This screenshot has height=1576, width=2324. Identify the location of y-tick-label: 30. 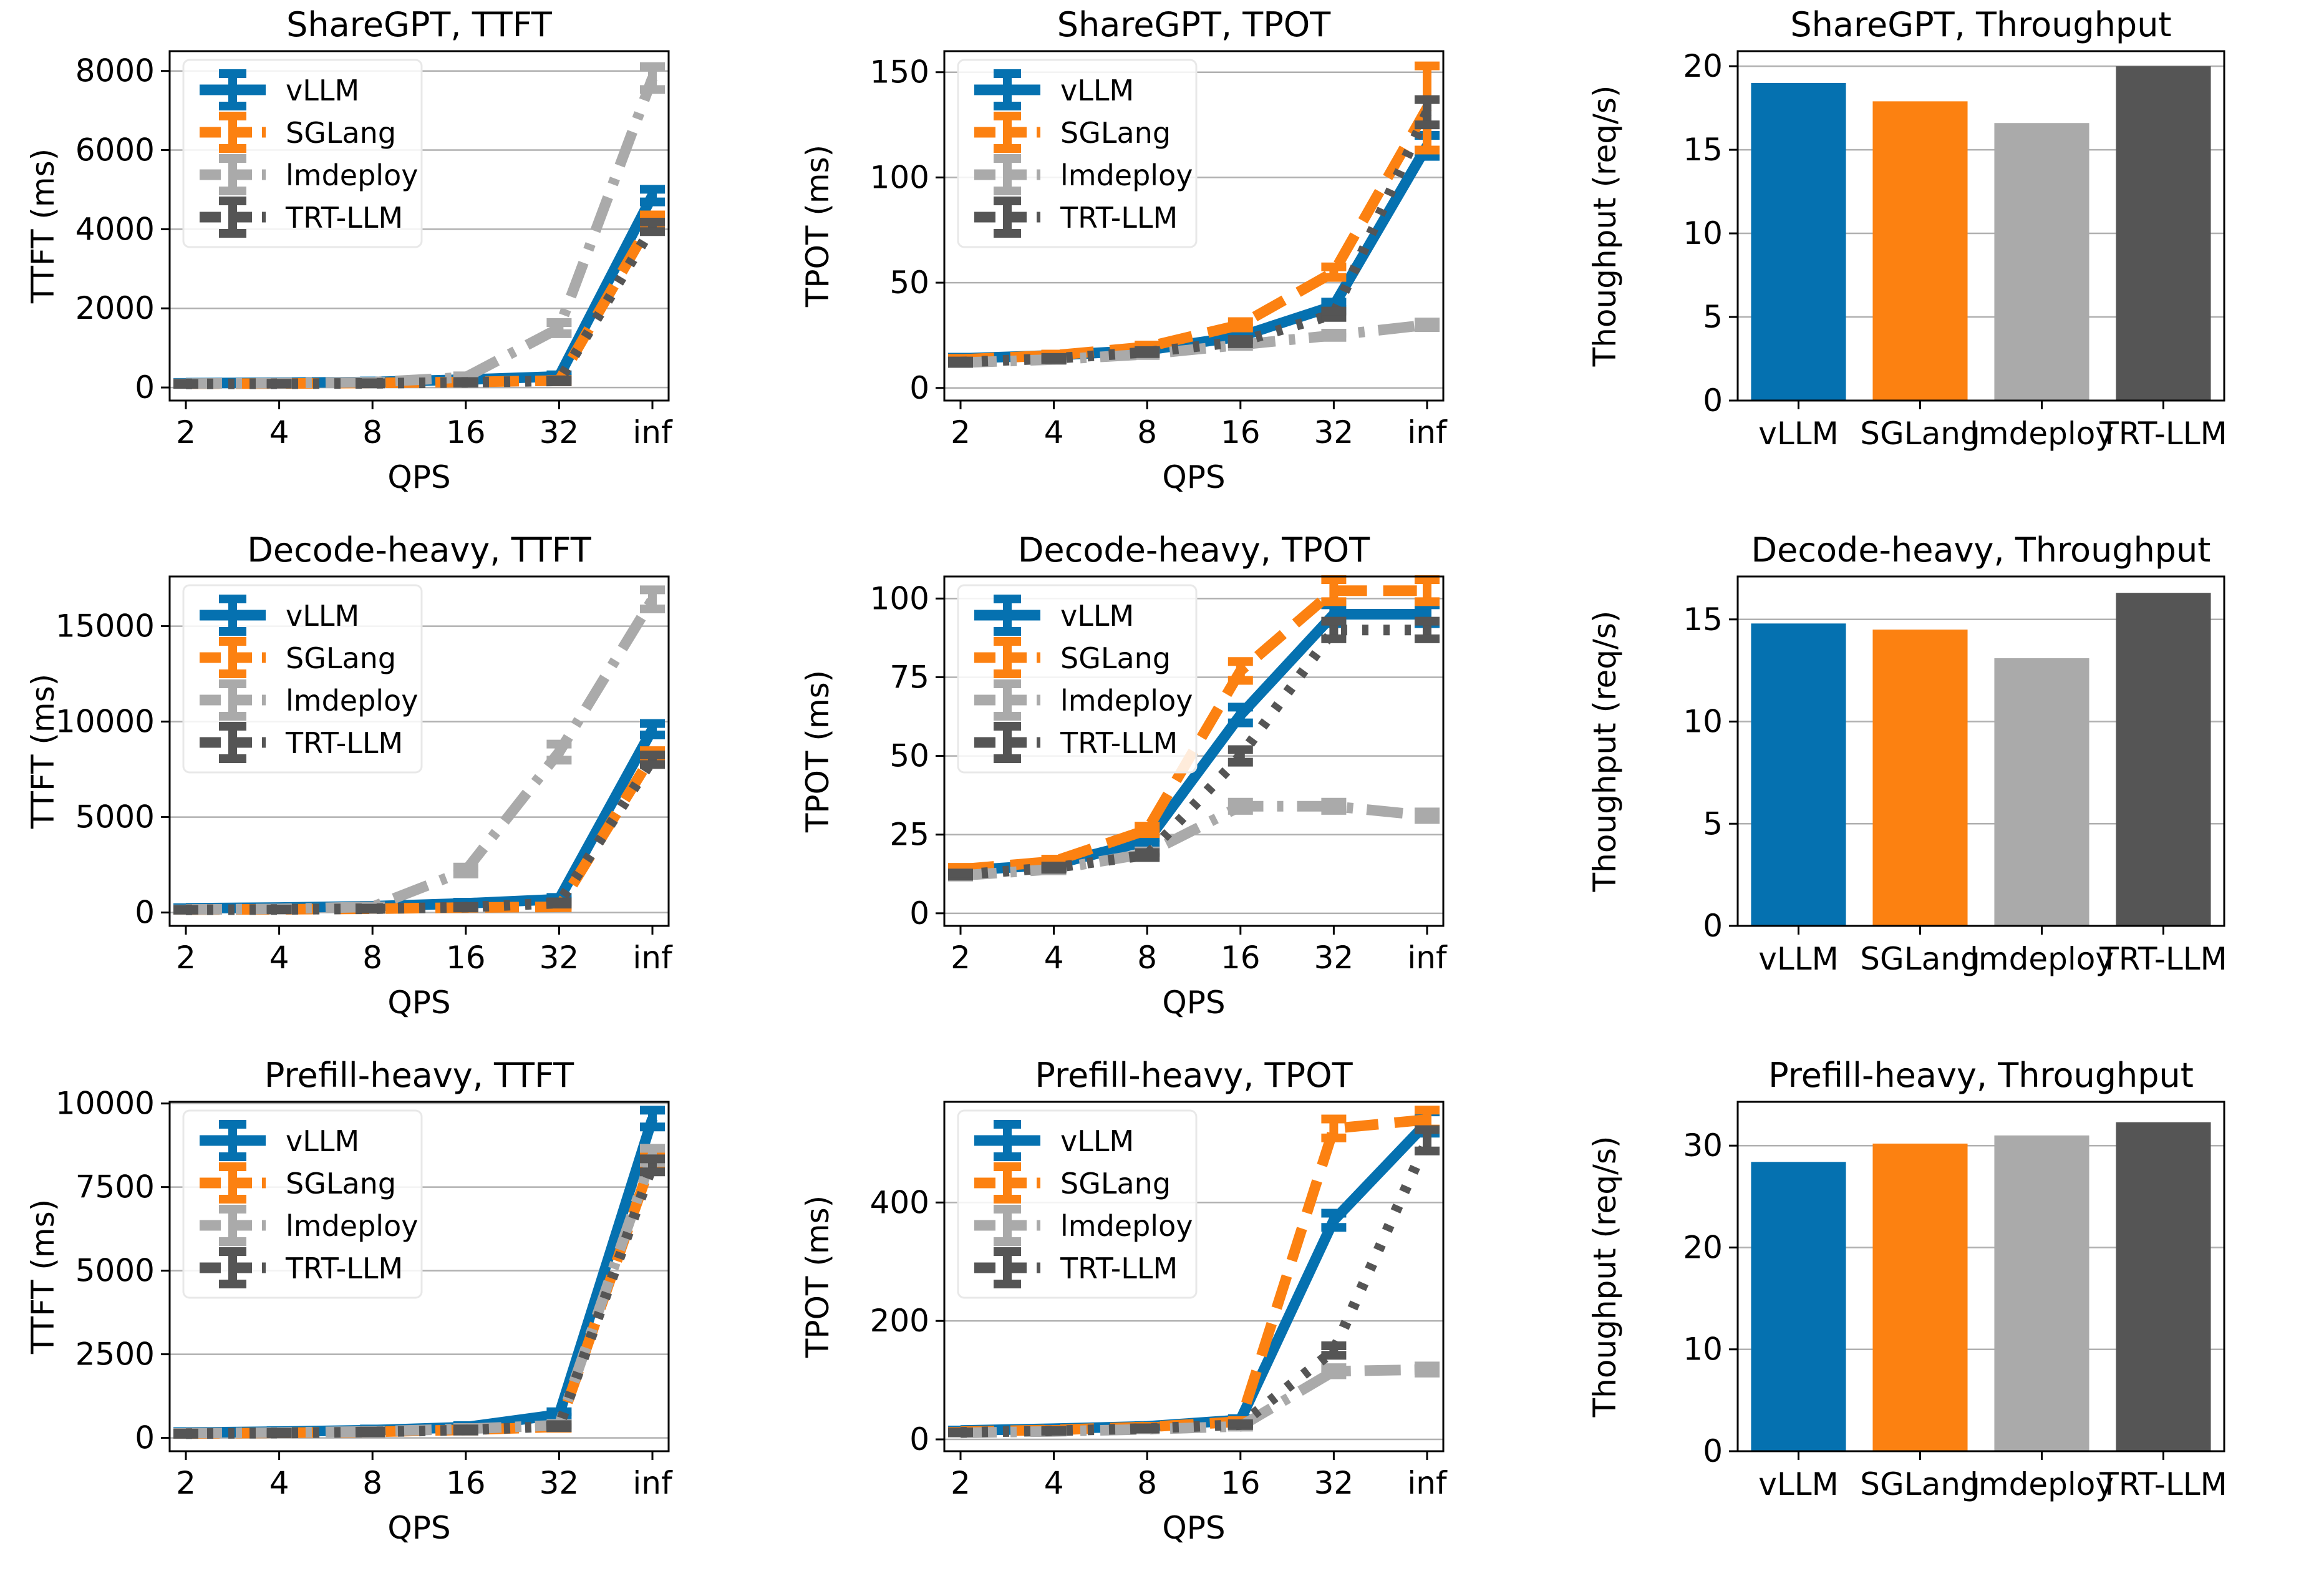
(1703, 1145).